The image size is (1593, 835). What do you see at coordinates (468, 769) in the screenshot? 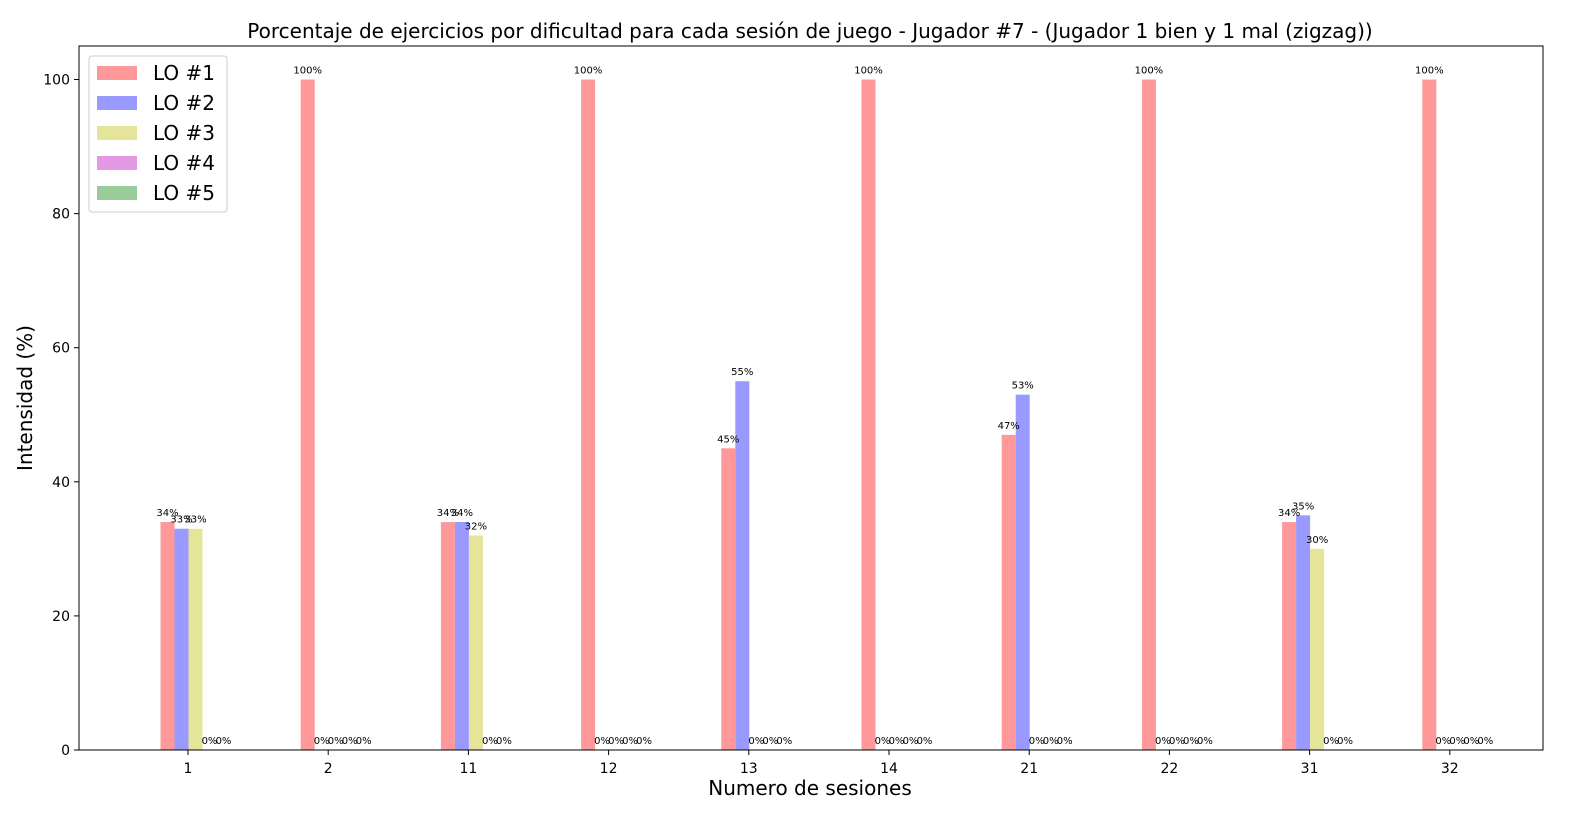
I see `x-tick-label: 11` at bounding box center [468, 769].